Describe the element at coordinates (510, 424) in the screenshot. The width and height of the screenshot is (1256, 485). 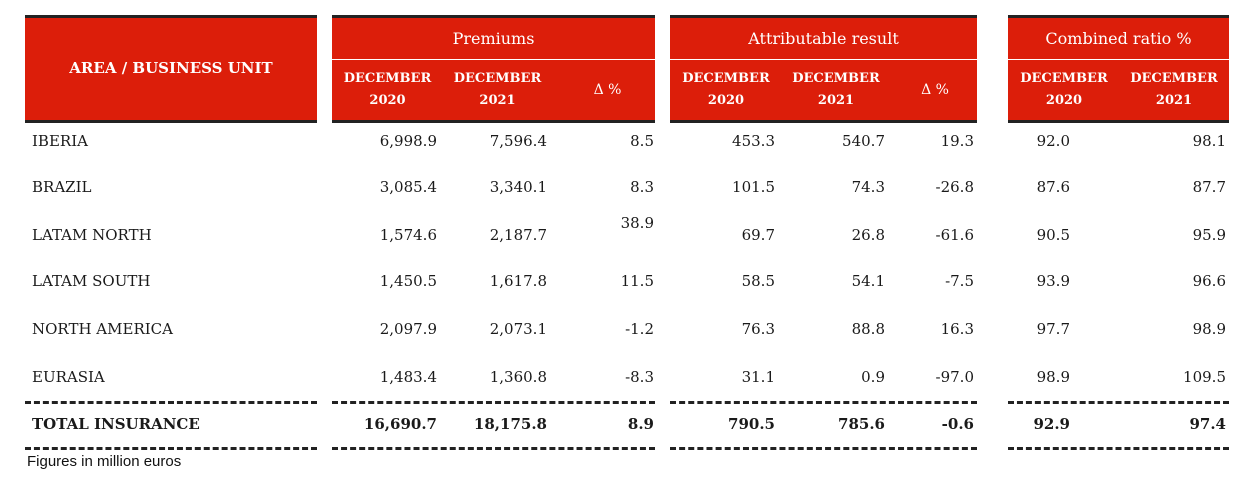
I see `total-premiums-2021: 18,175.8` at that location.